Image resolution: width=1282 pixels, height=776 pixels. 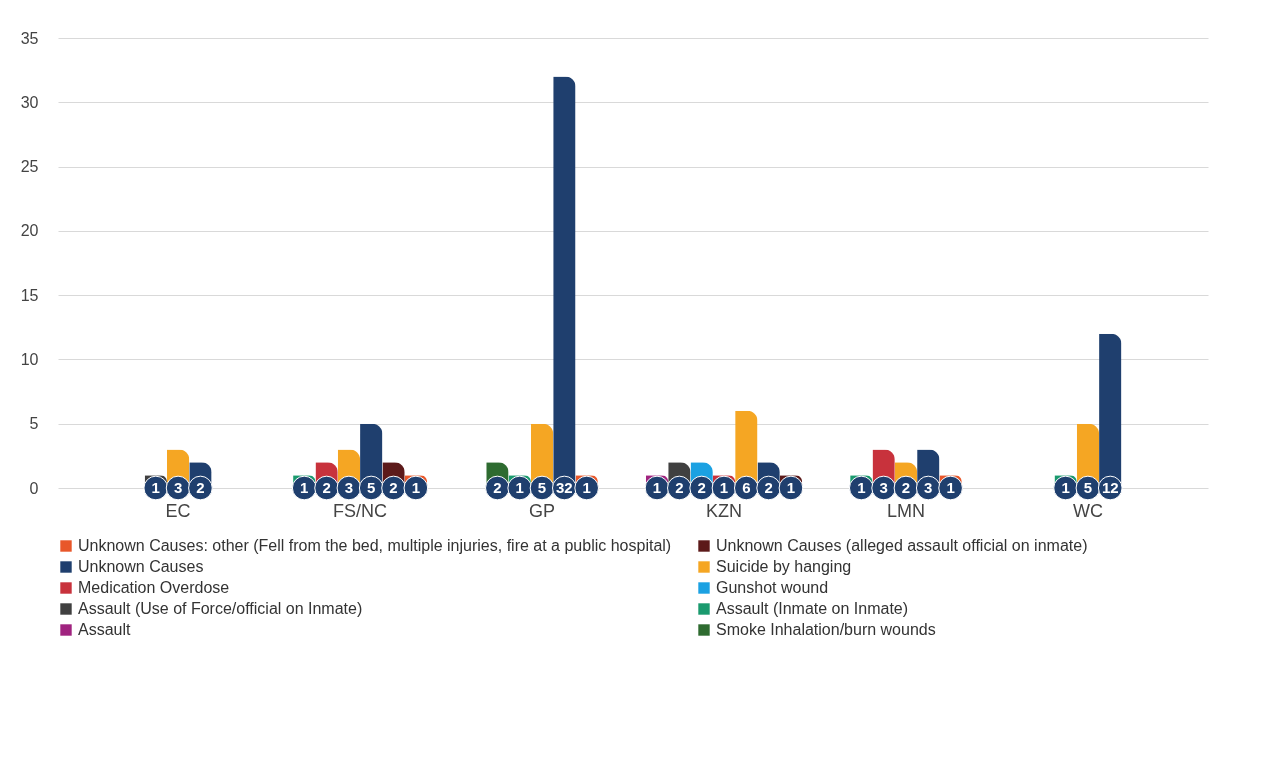 I want to click on y-tick-label: 15, so click(x=29, y=295).